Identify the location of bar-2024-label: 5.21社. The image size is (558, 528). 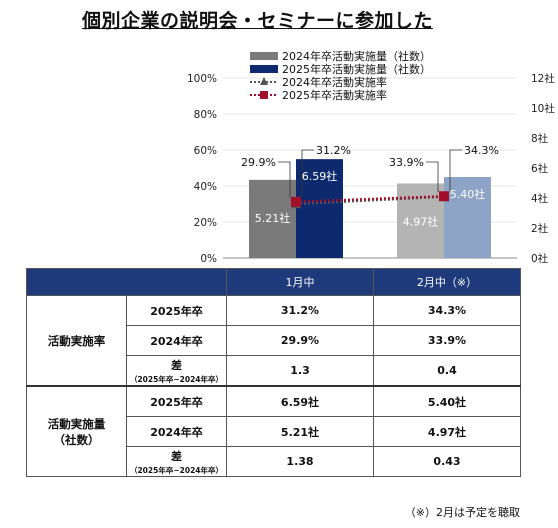
(273, 218).